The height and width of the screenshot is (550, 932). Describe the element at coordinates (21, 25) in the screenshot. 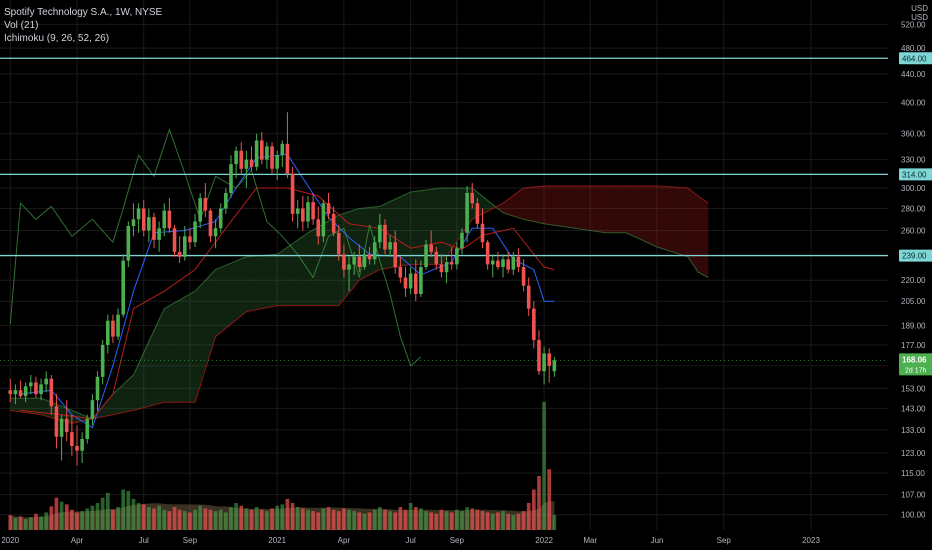

I see `volume-indicator-label: Vol (21)` at that location.